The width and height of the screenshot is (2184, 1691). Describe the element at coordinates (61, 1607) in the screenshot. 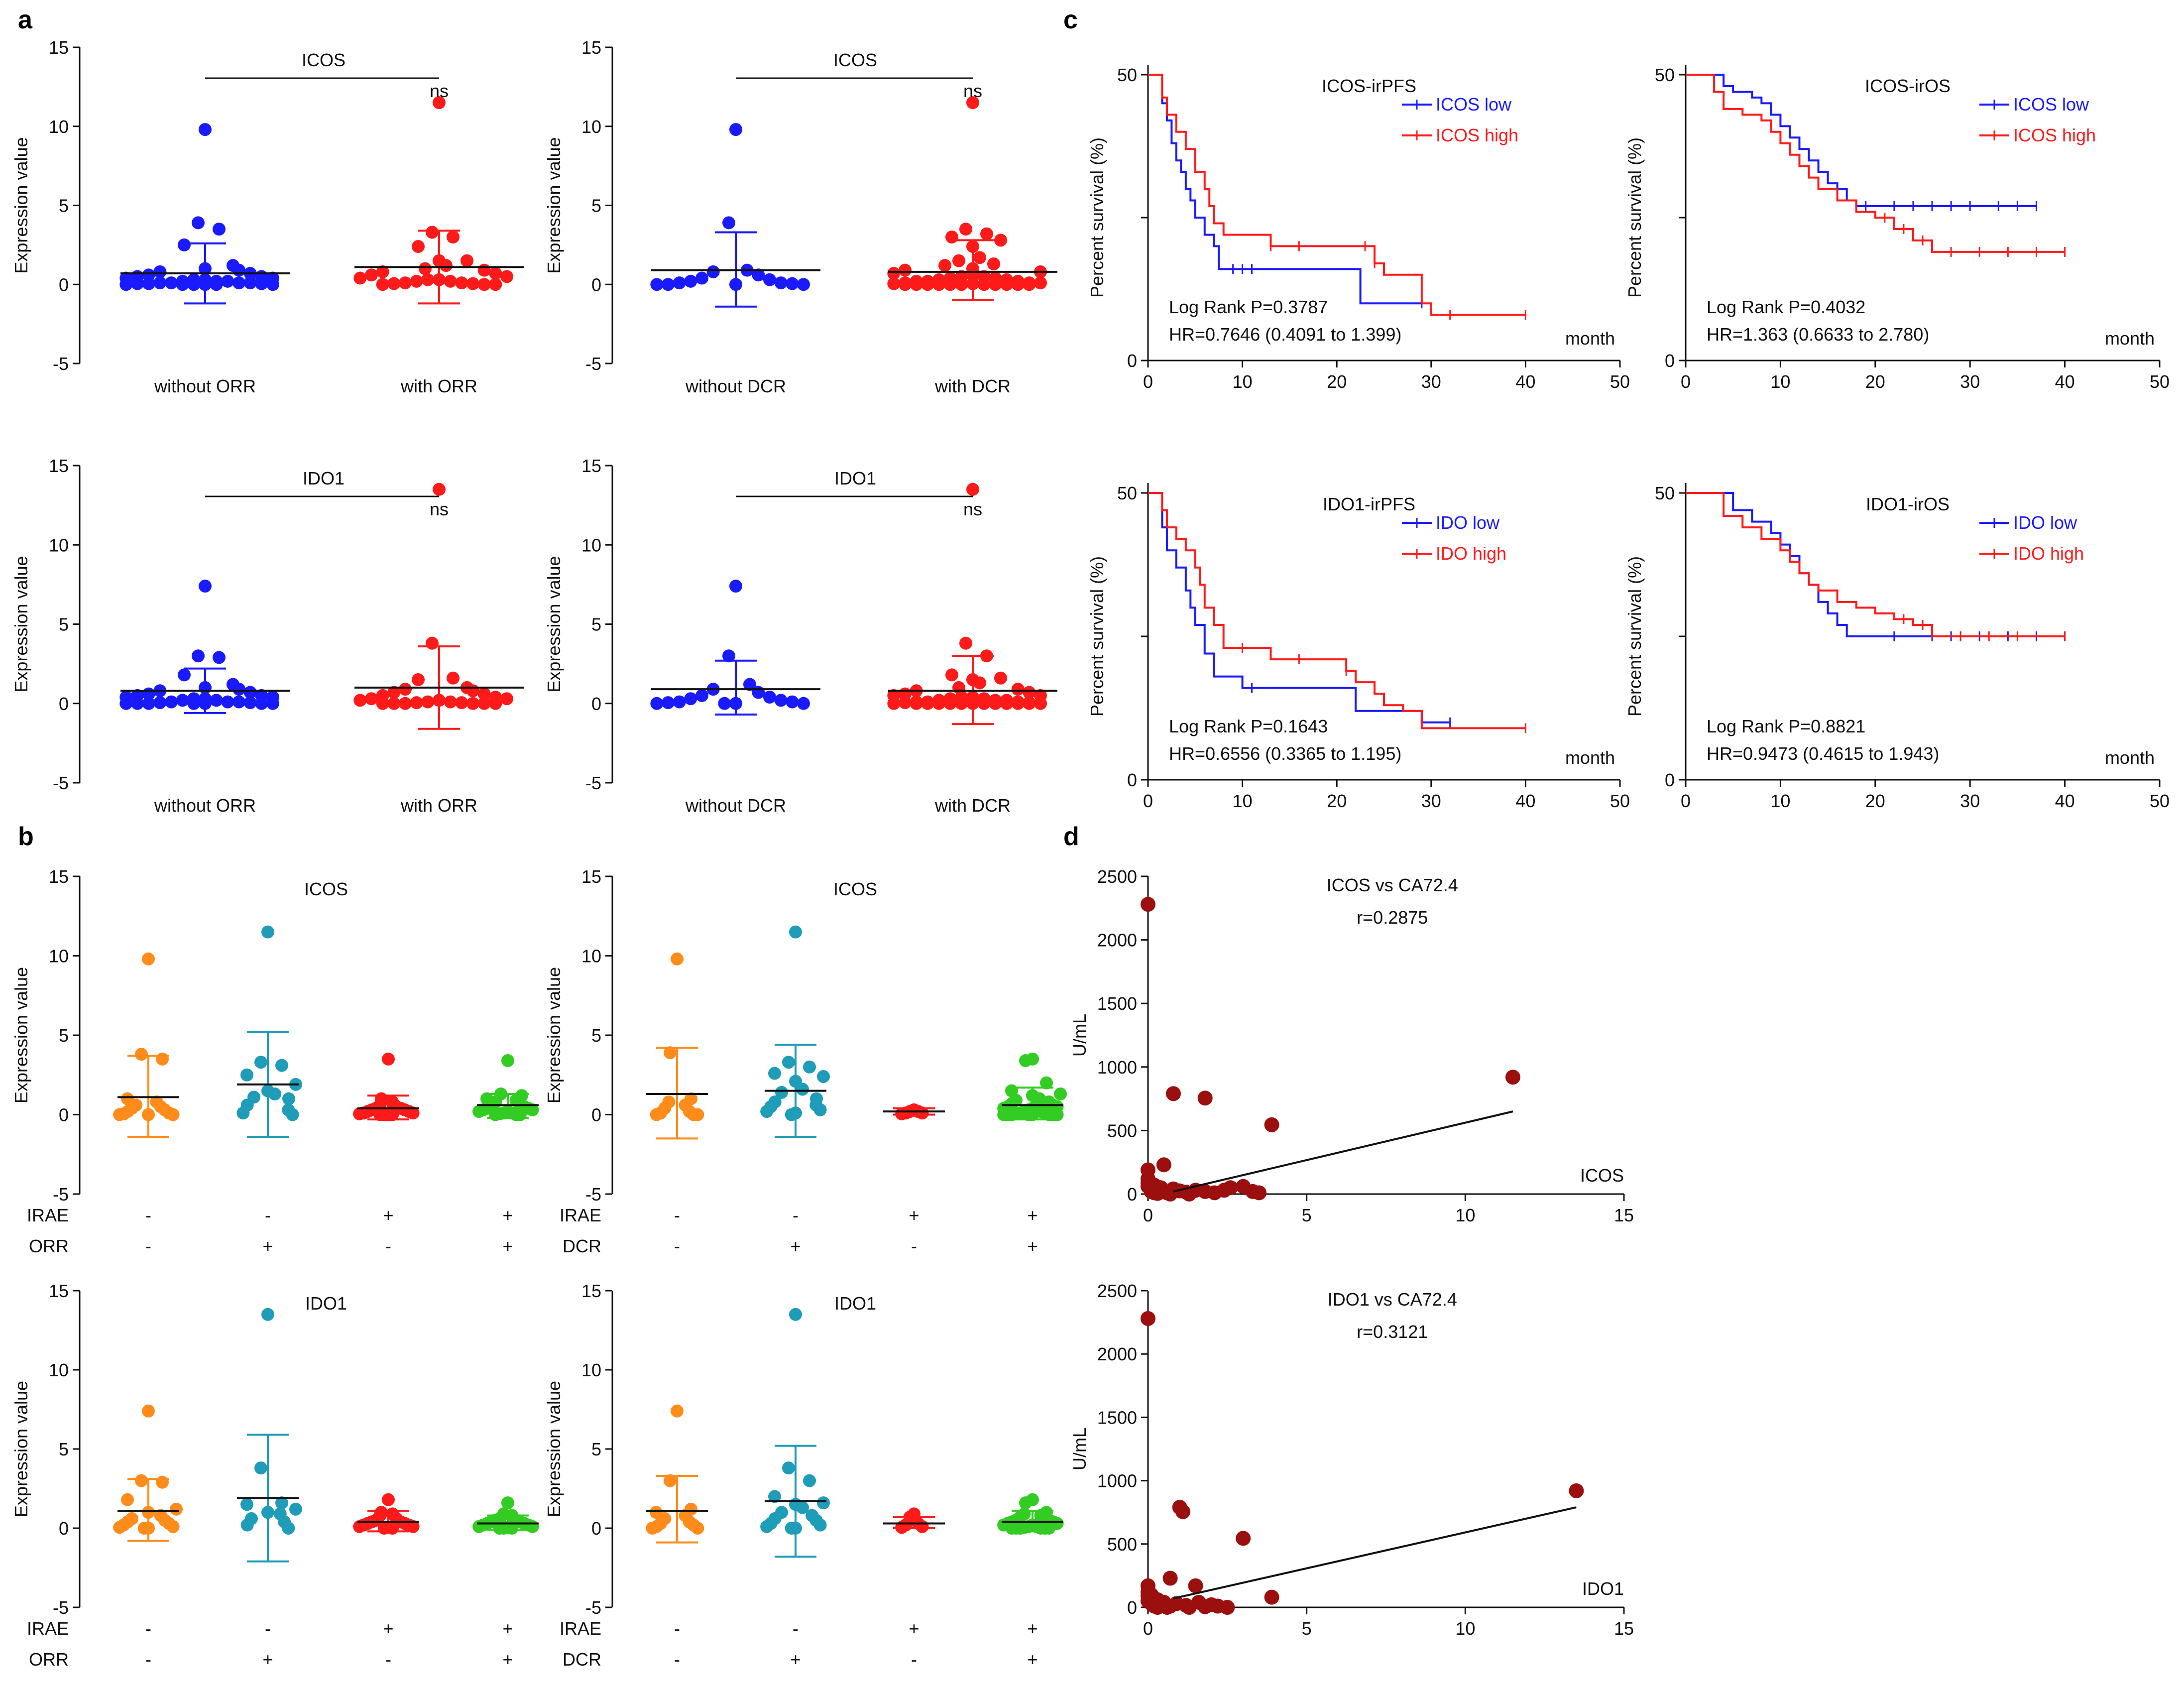

I see `y-tick-label: -5` at that location.